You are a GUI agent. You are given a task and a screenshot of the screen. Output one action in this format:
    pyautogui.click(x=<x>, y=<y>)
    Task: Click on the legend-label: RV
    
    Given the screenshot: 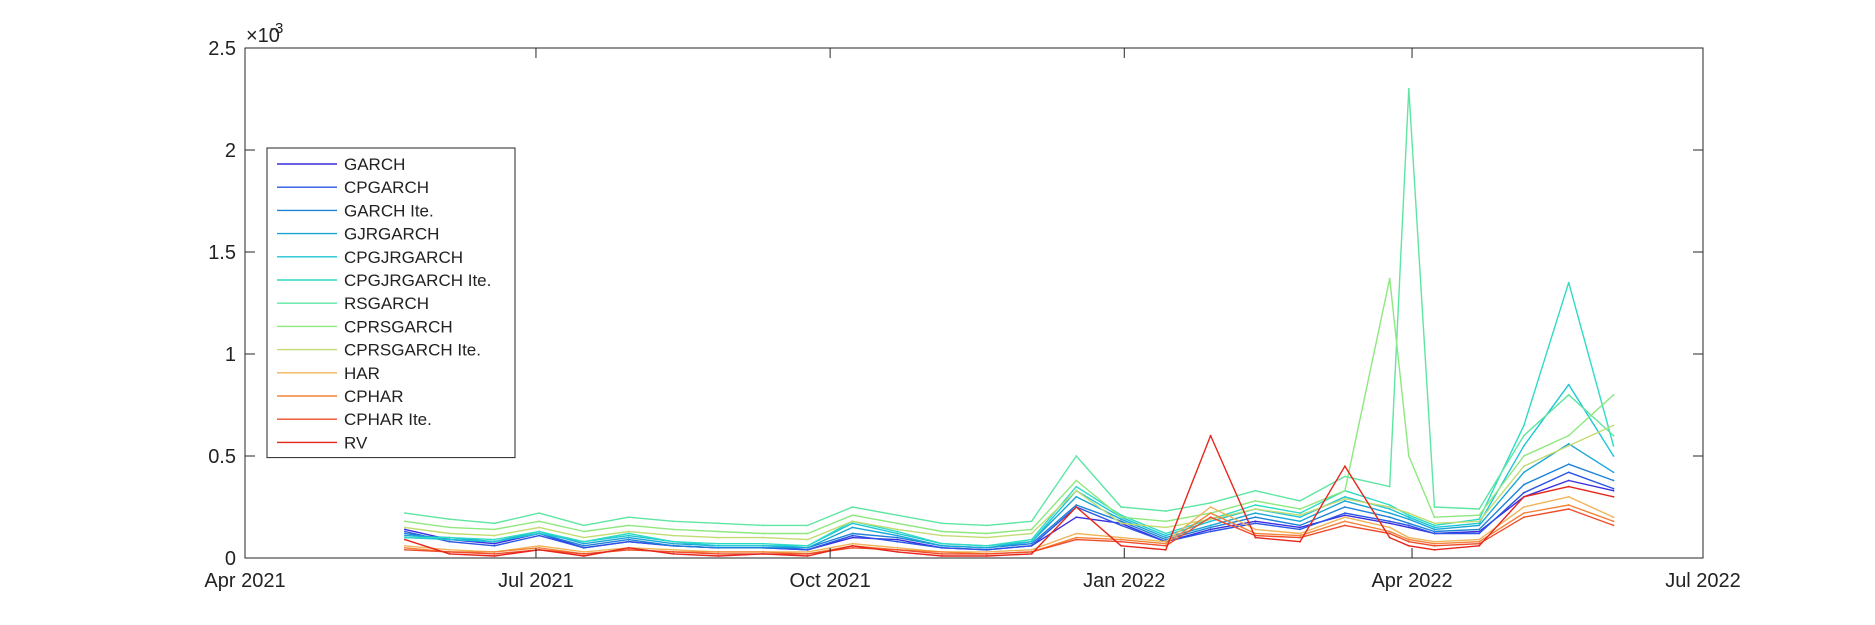 What is the action you would take?
    pyautogui.click(x=356, y=442)
    